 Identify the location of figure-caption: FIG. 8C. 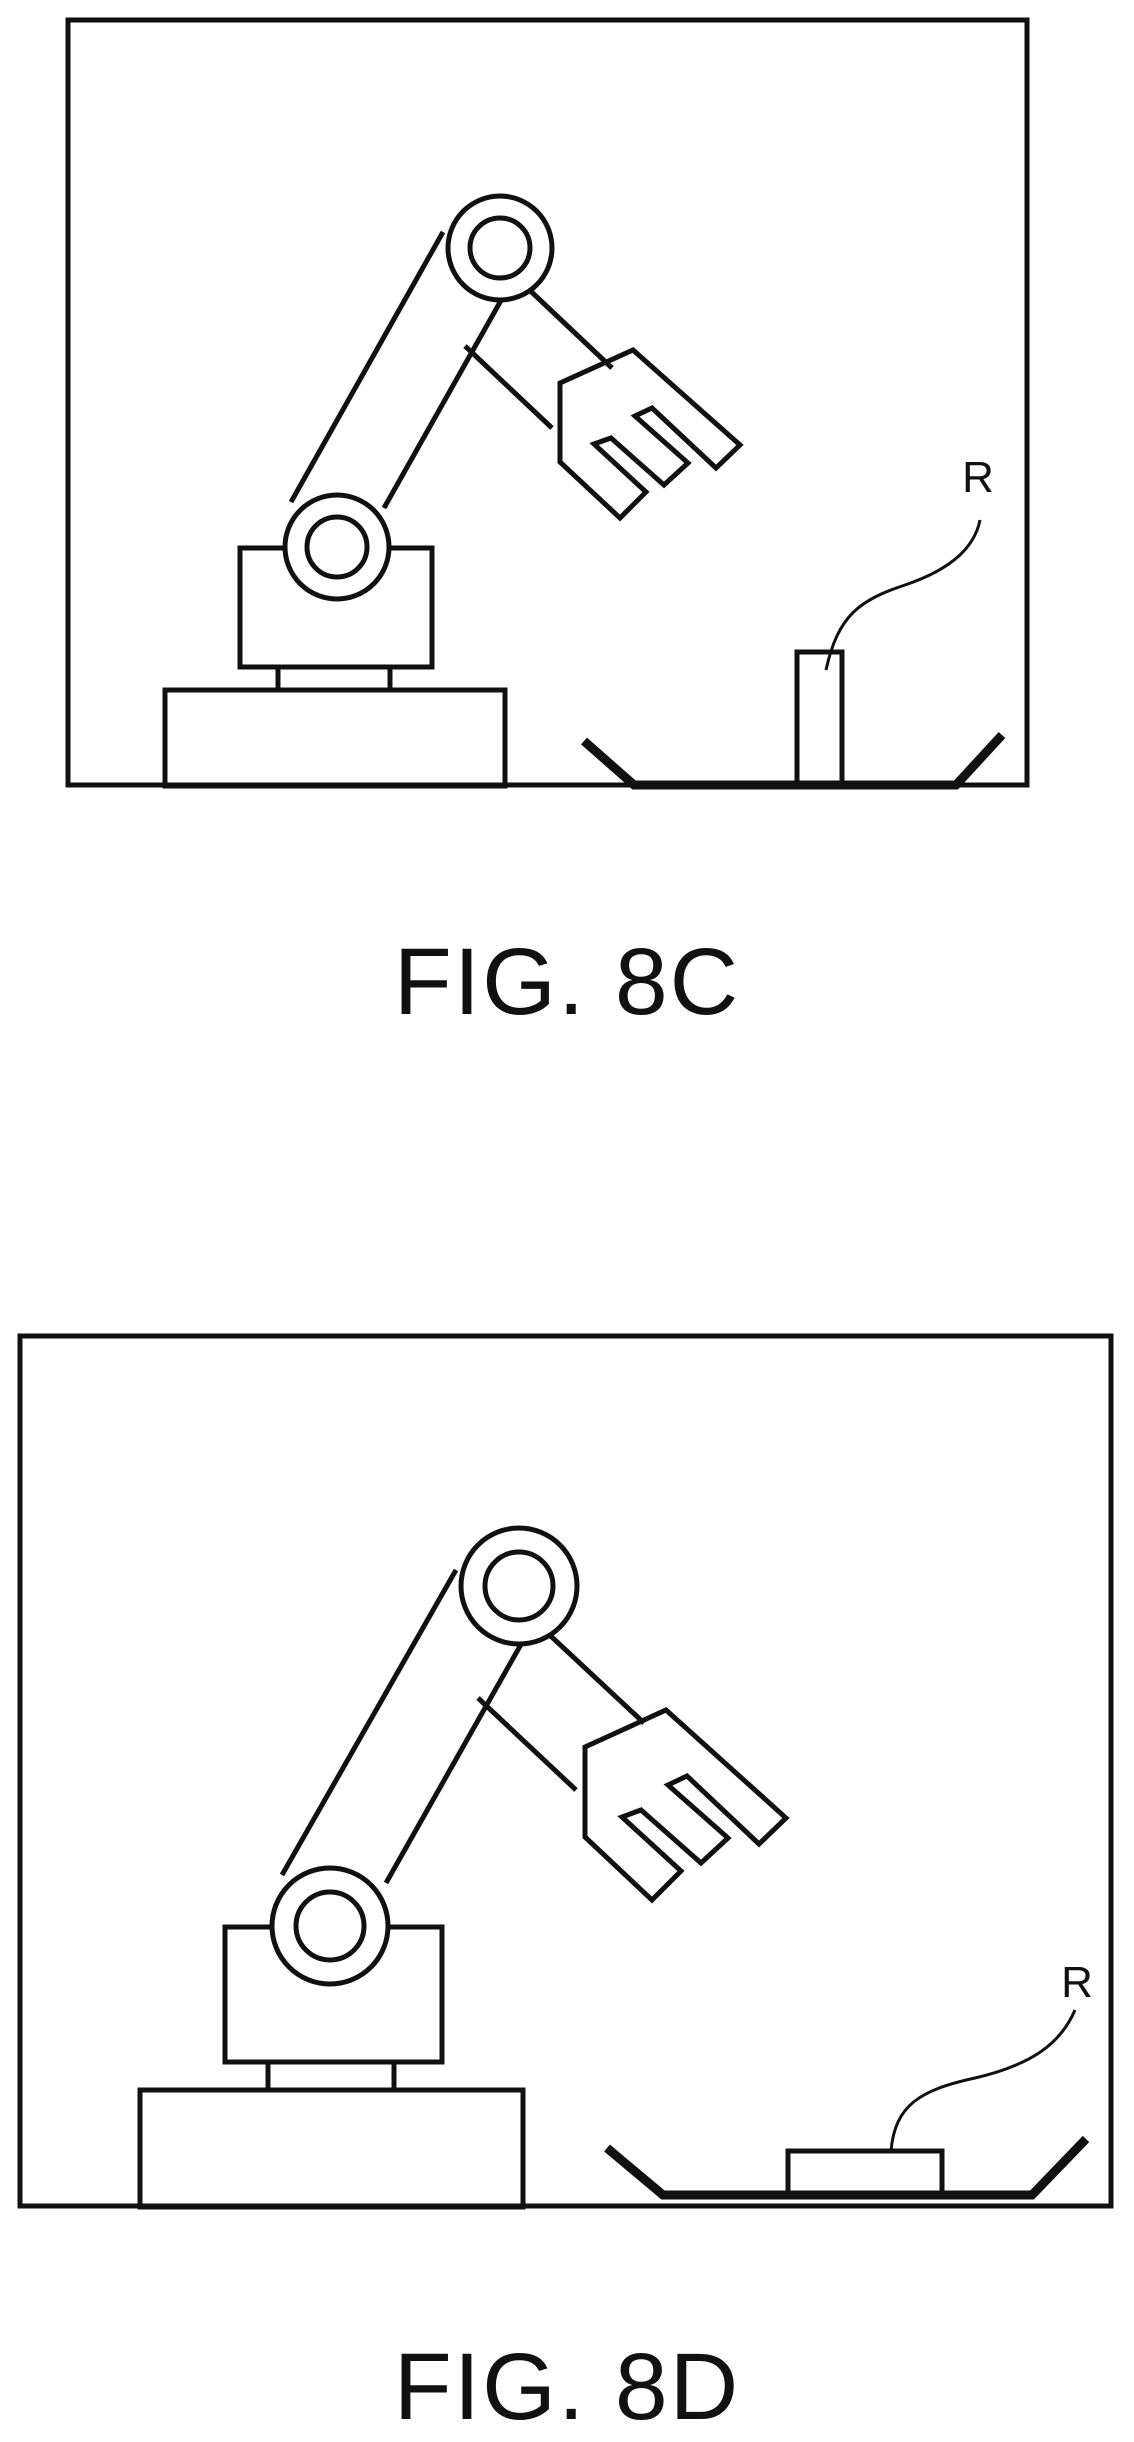
(567, 982).